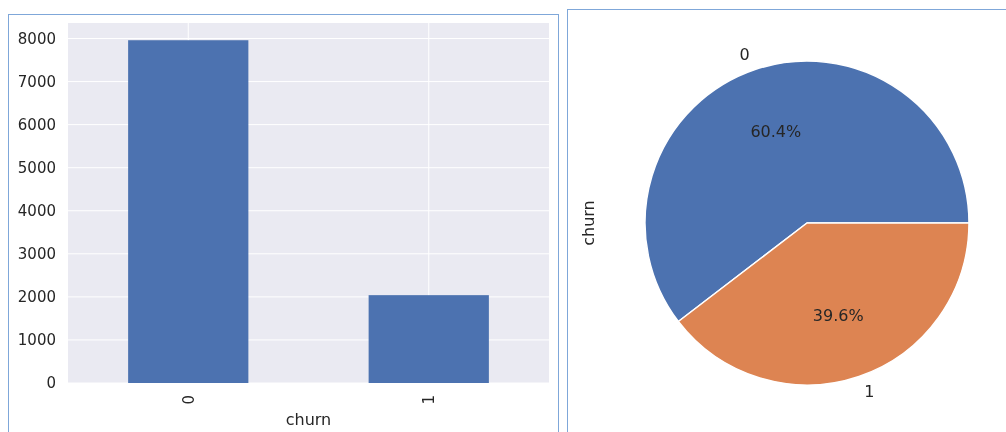 This screenshot has height=432, width=1006. I want to click on y-tick-label: 4000, so click(36, 211).